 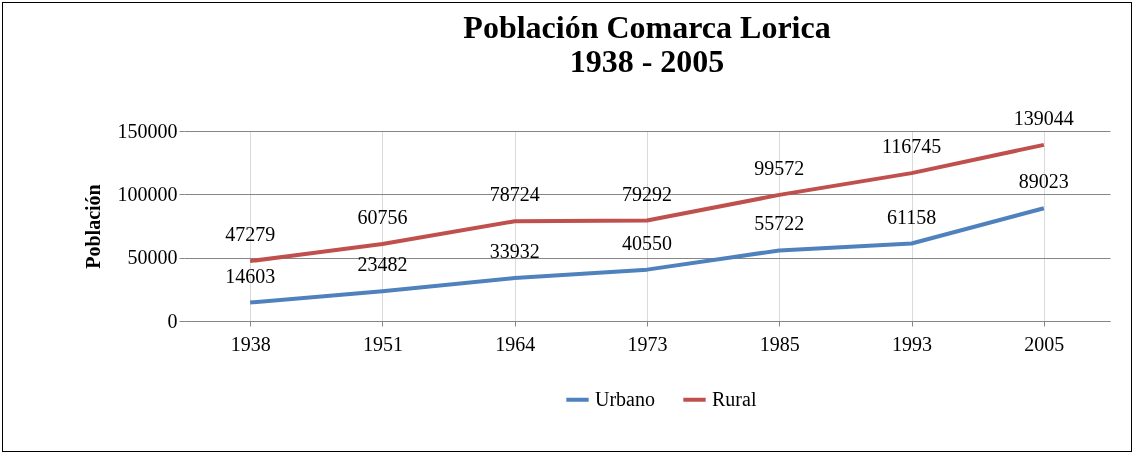 I want to click on data-label: 61158, so click(x=911, y=216).